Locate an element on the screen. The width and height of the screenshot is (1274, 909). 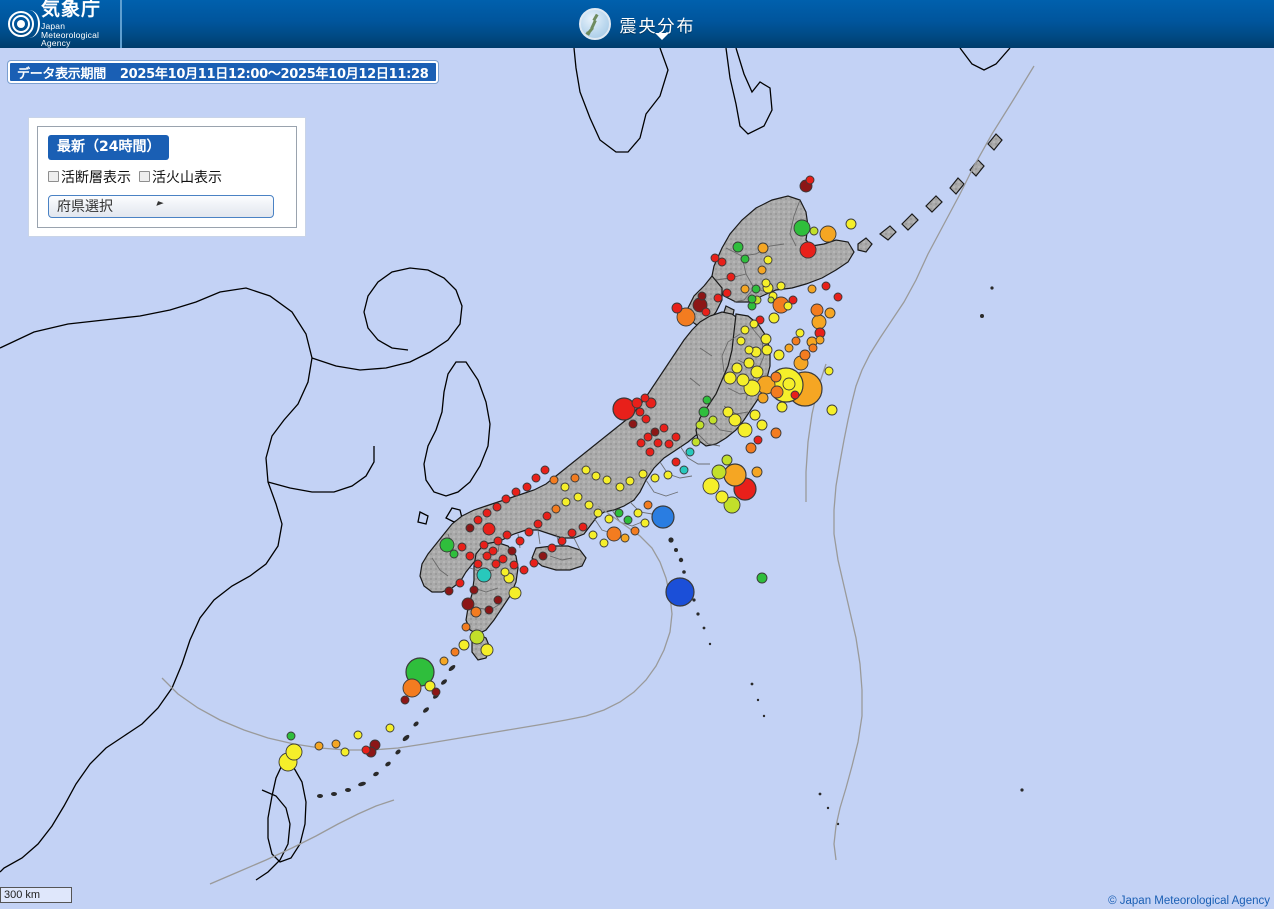
checkbox-active-fault: 活断層表示 is located at coordinates (89, 177).